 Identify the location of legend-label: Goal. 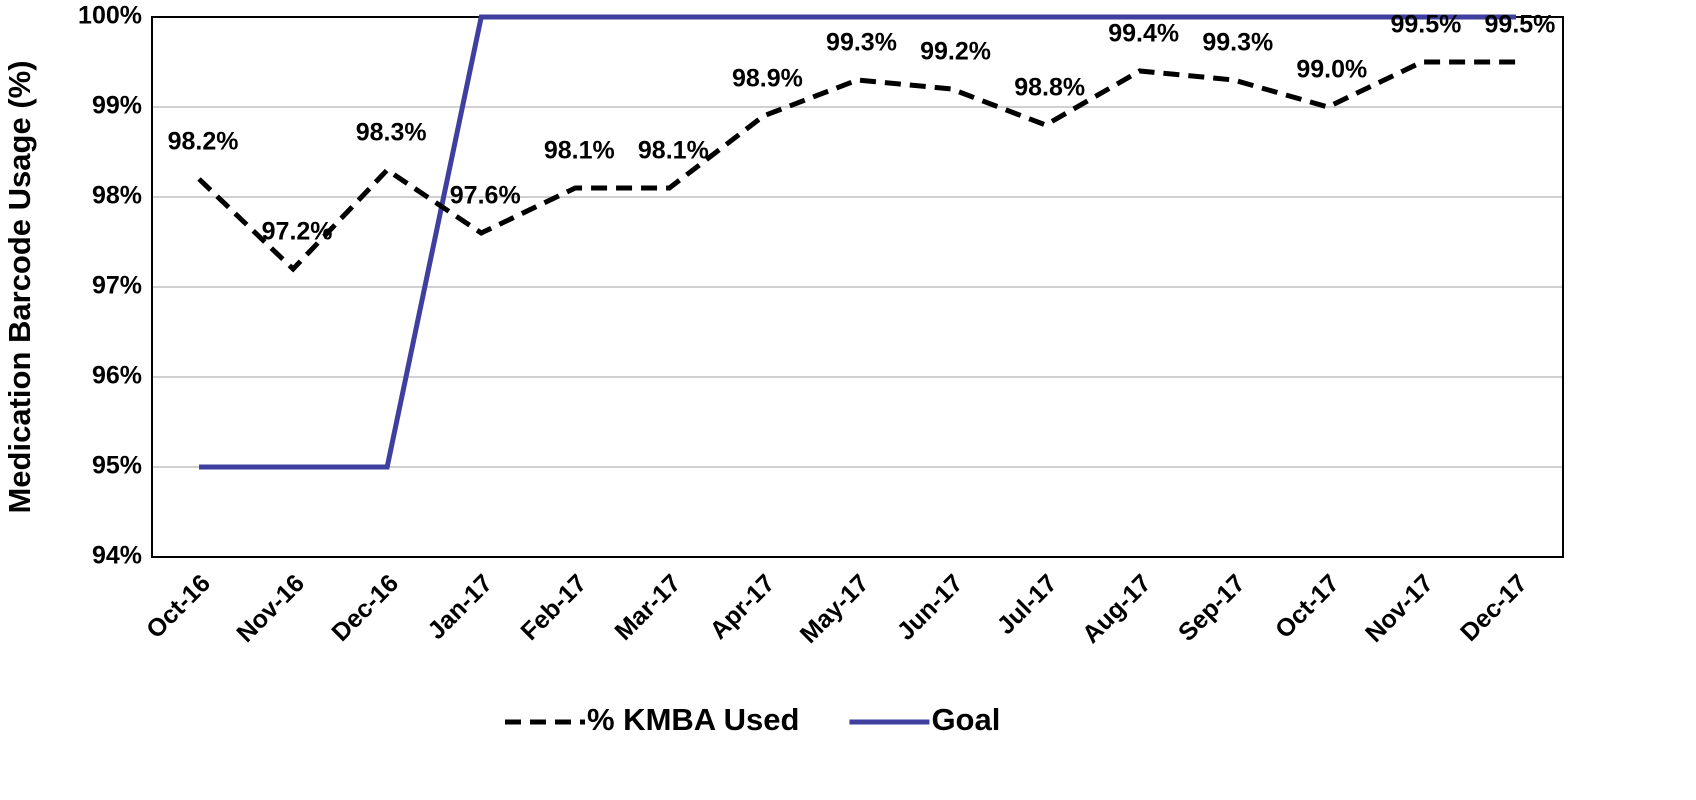
(965, 719).